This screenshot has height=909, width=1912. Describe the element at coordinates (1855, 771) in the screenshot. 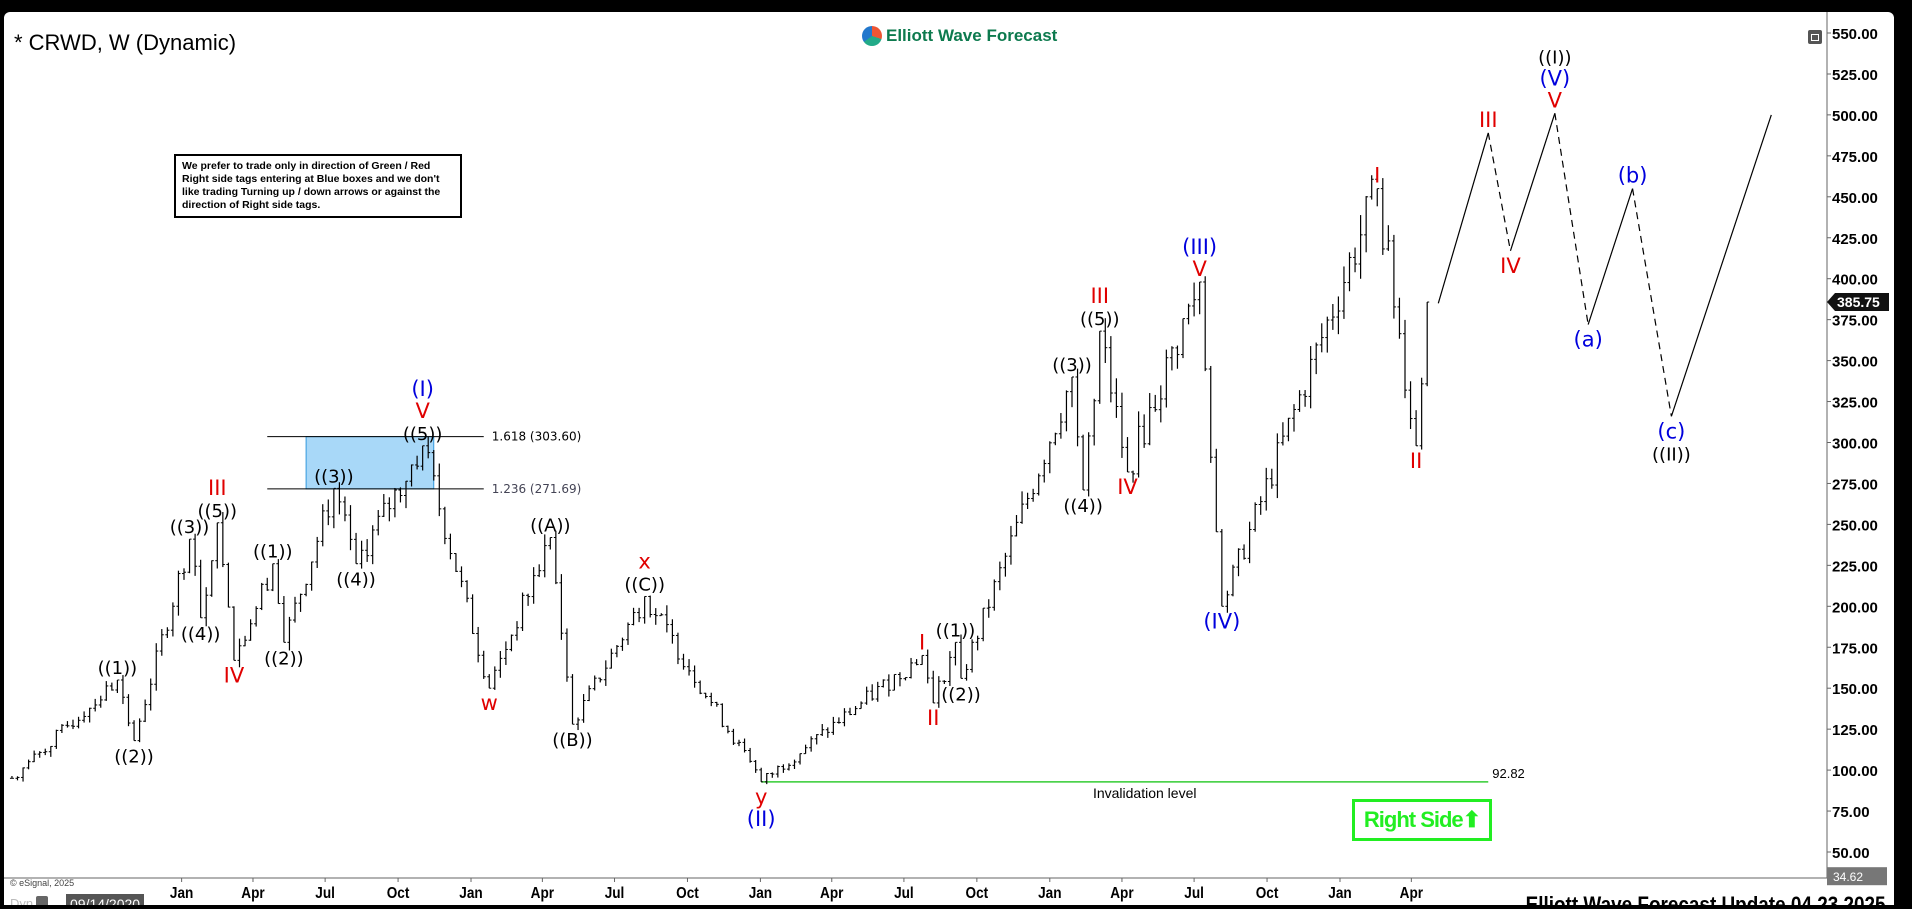

I see `y-tick-label: 100.00` at that location.